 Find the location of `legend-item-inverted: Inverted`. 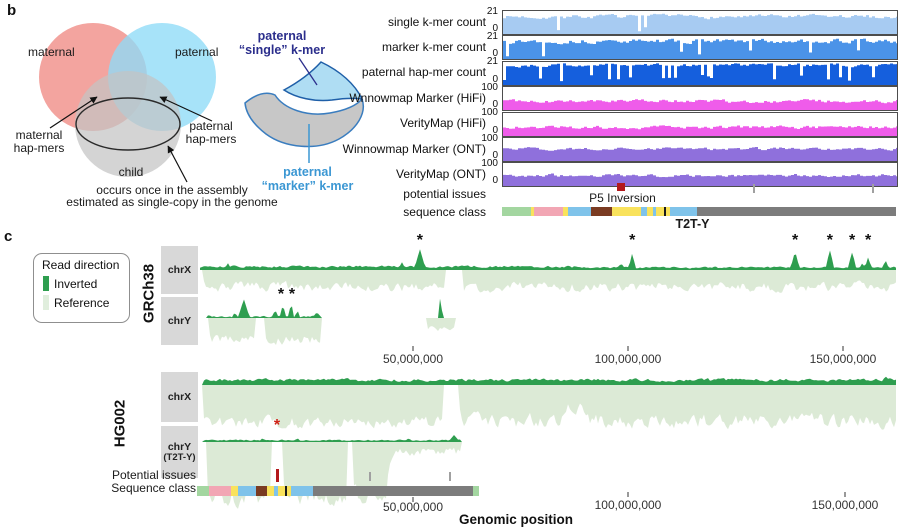

legend-item-inverted: Inverted is located at coordinates (86, 283).